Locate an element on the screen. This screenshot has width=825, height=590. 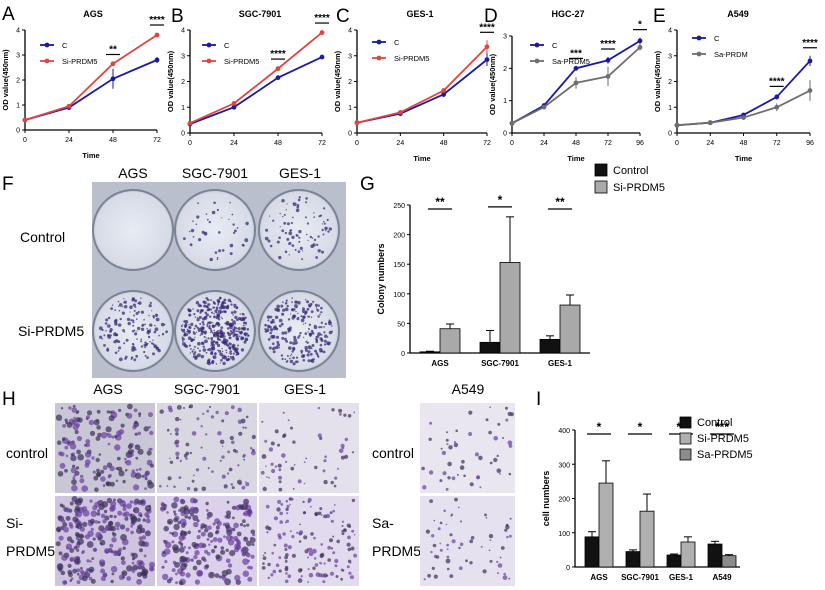
panel-letter-a: A is located at coordinates (8, 14).